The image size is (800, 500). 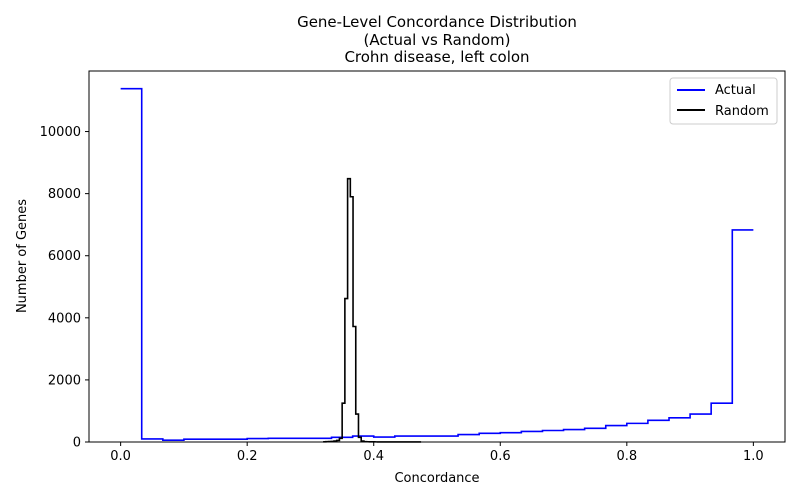 What do you see at coordinates (373, 456) in the screenshot?
I see `x-tick-label: 0.4` at bounding box center [373, 456].